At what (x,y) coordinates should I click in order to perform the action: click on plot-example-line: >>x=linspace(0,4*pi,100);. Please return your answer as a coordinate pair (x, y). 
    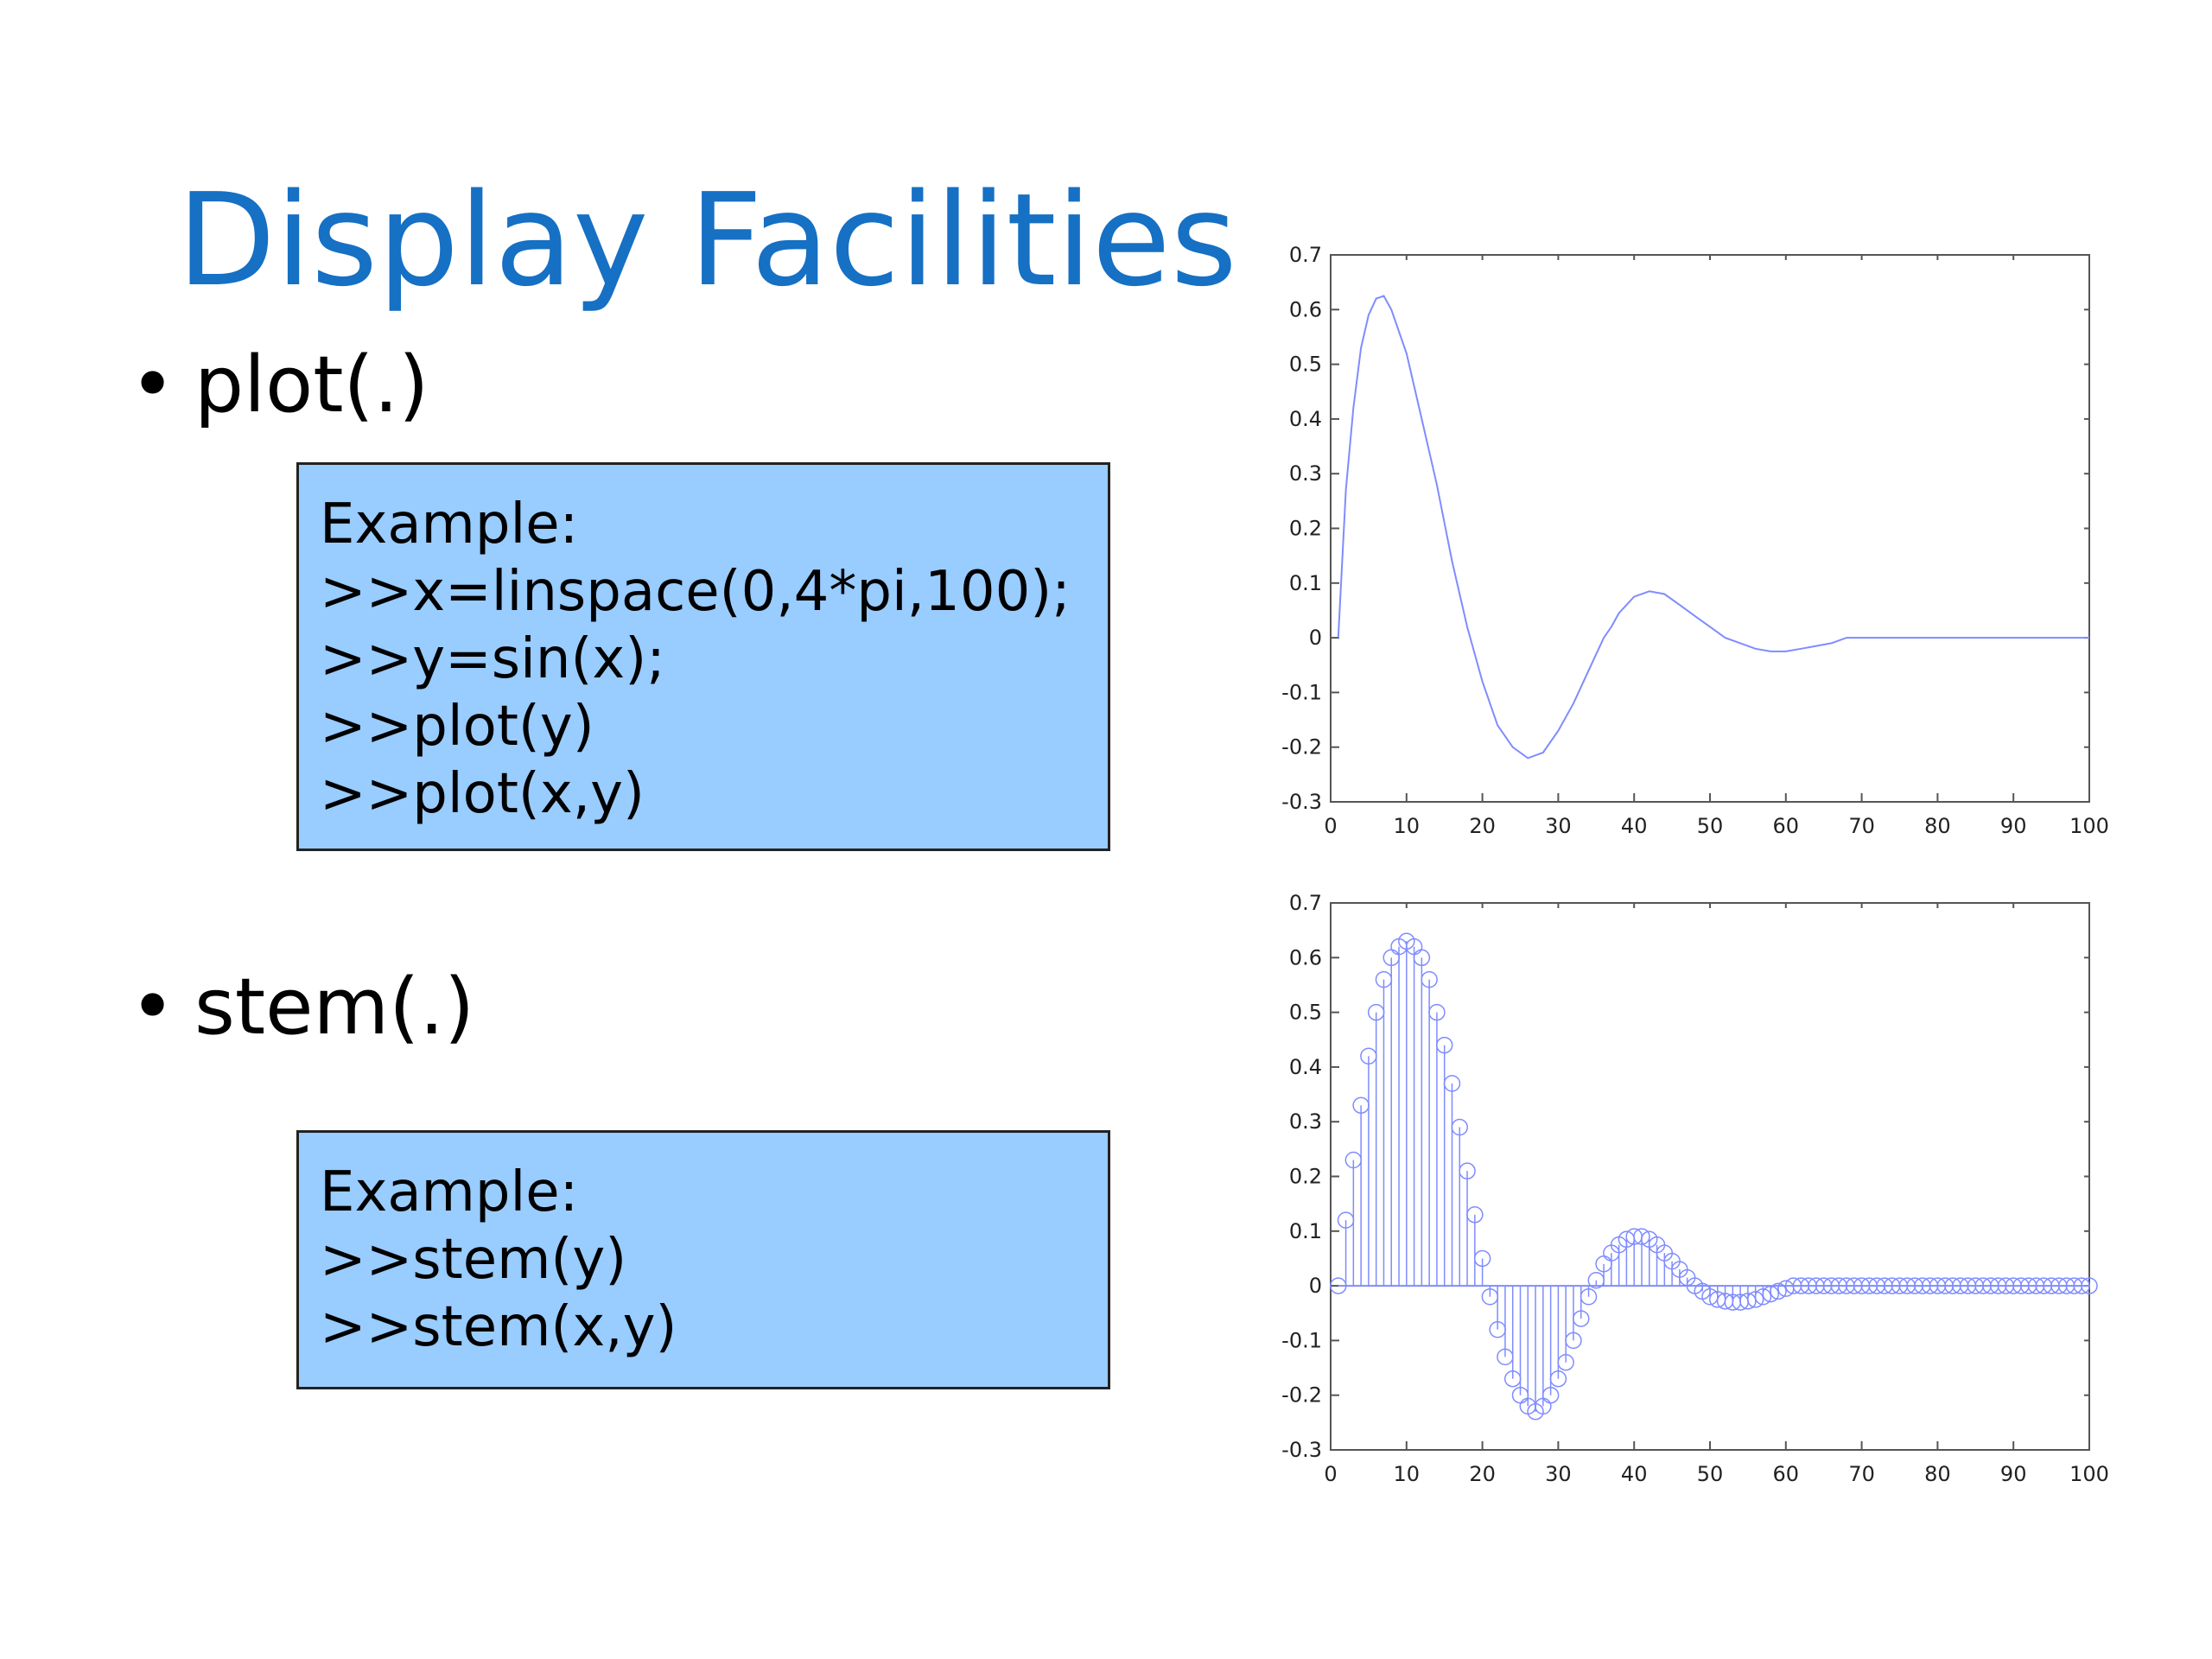
    Looking at the image, I should click on (695, 592).